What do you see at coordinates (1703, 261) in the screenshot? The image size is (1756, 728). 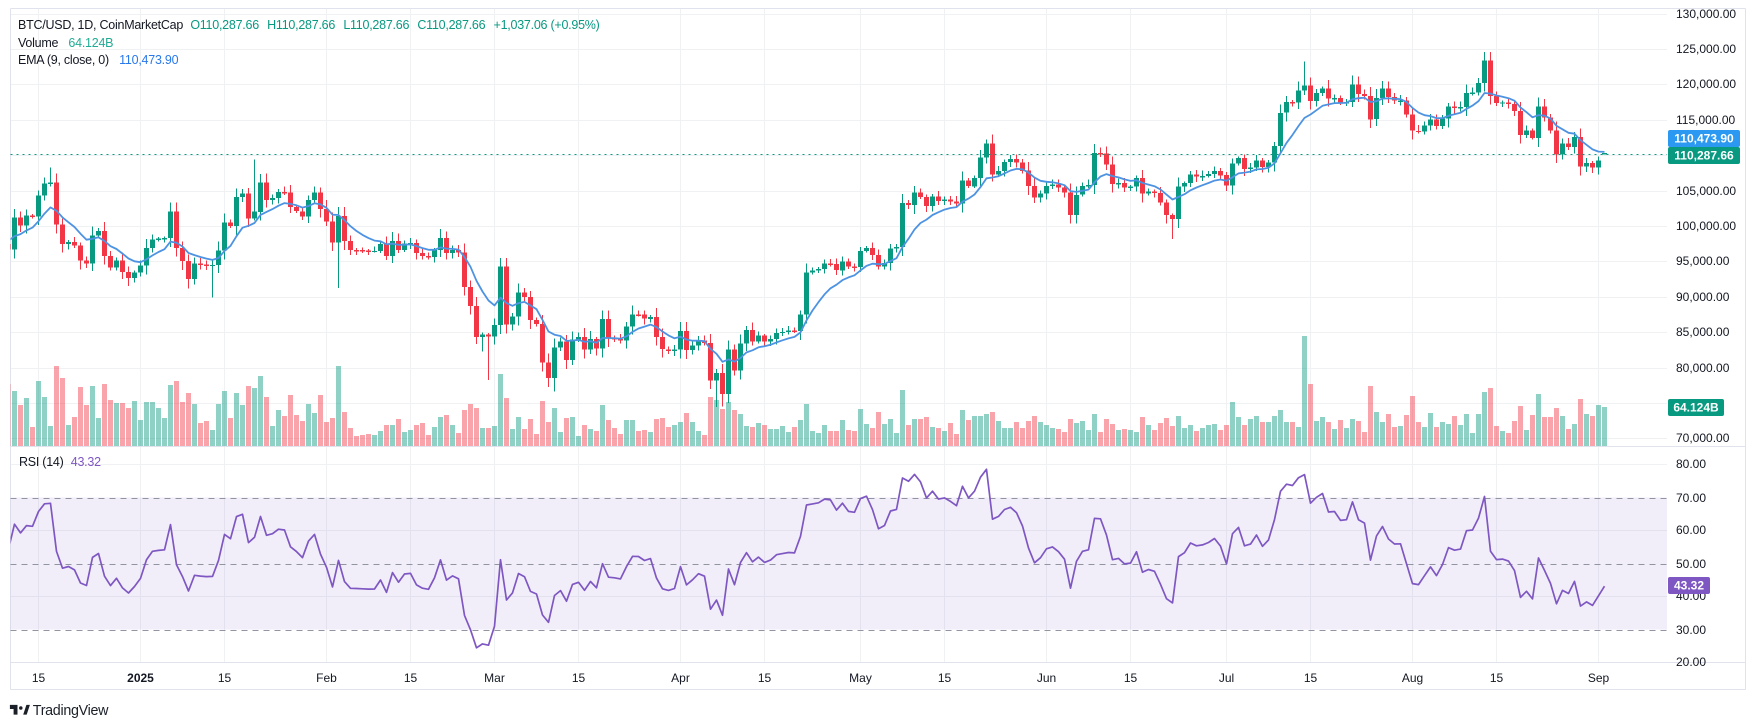 I see `svg-text: 95,000.00` at bounding box center [1703, 261].